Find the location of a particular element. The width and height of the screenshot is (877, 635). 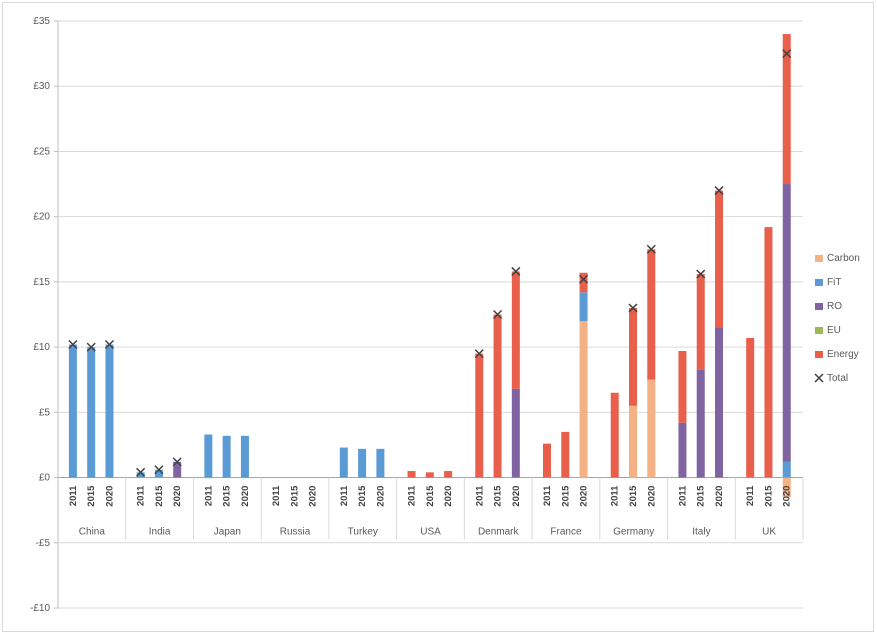

legend-label: RO is located at coordinates (834, 306).